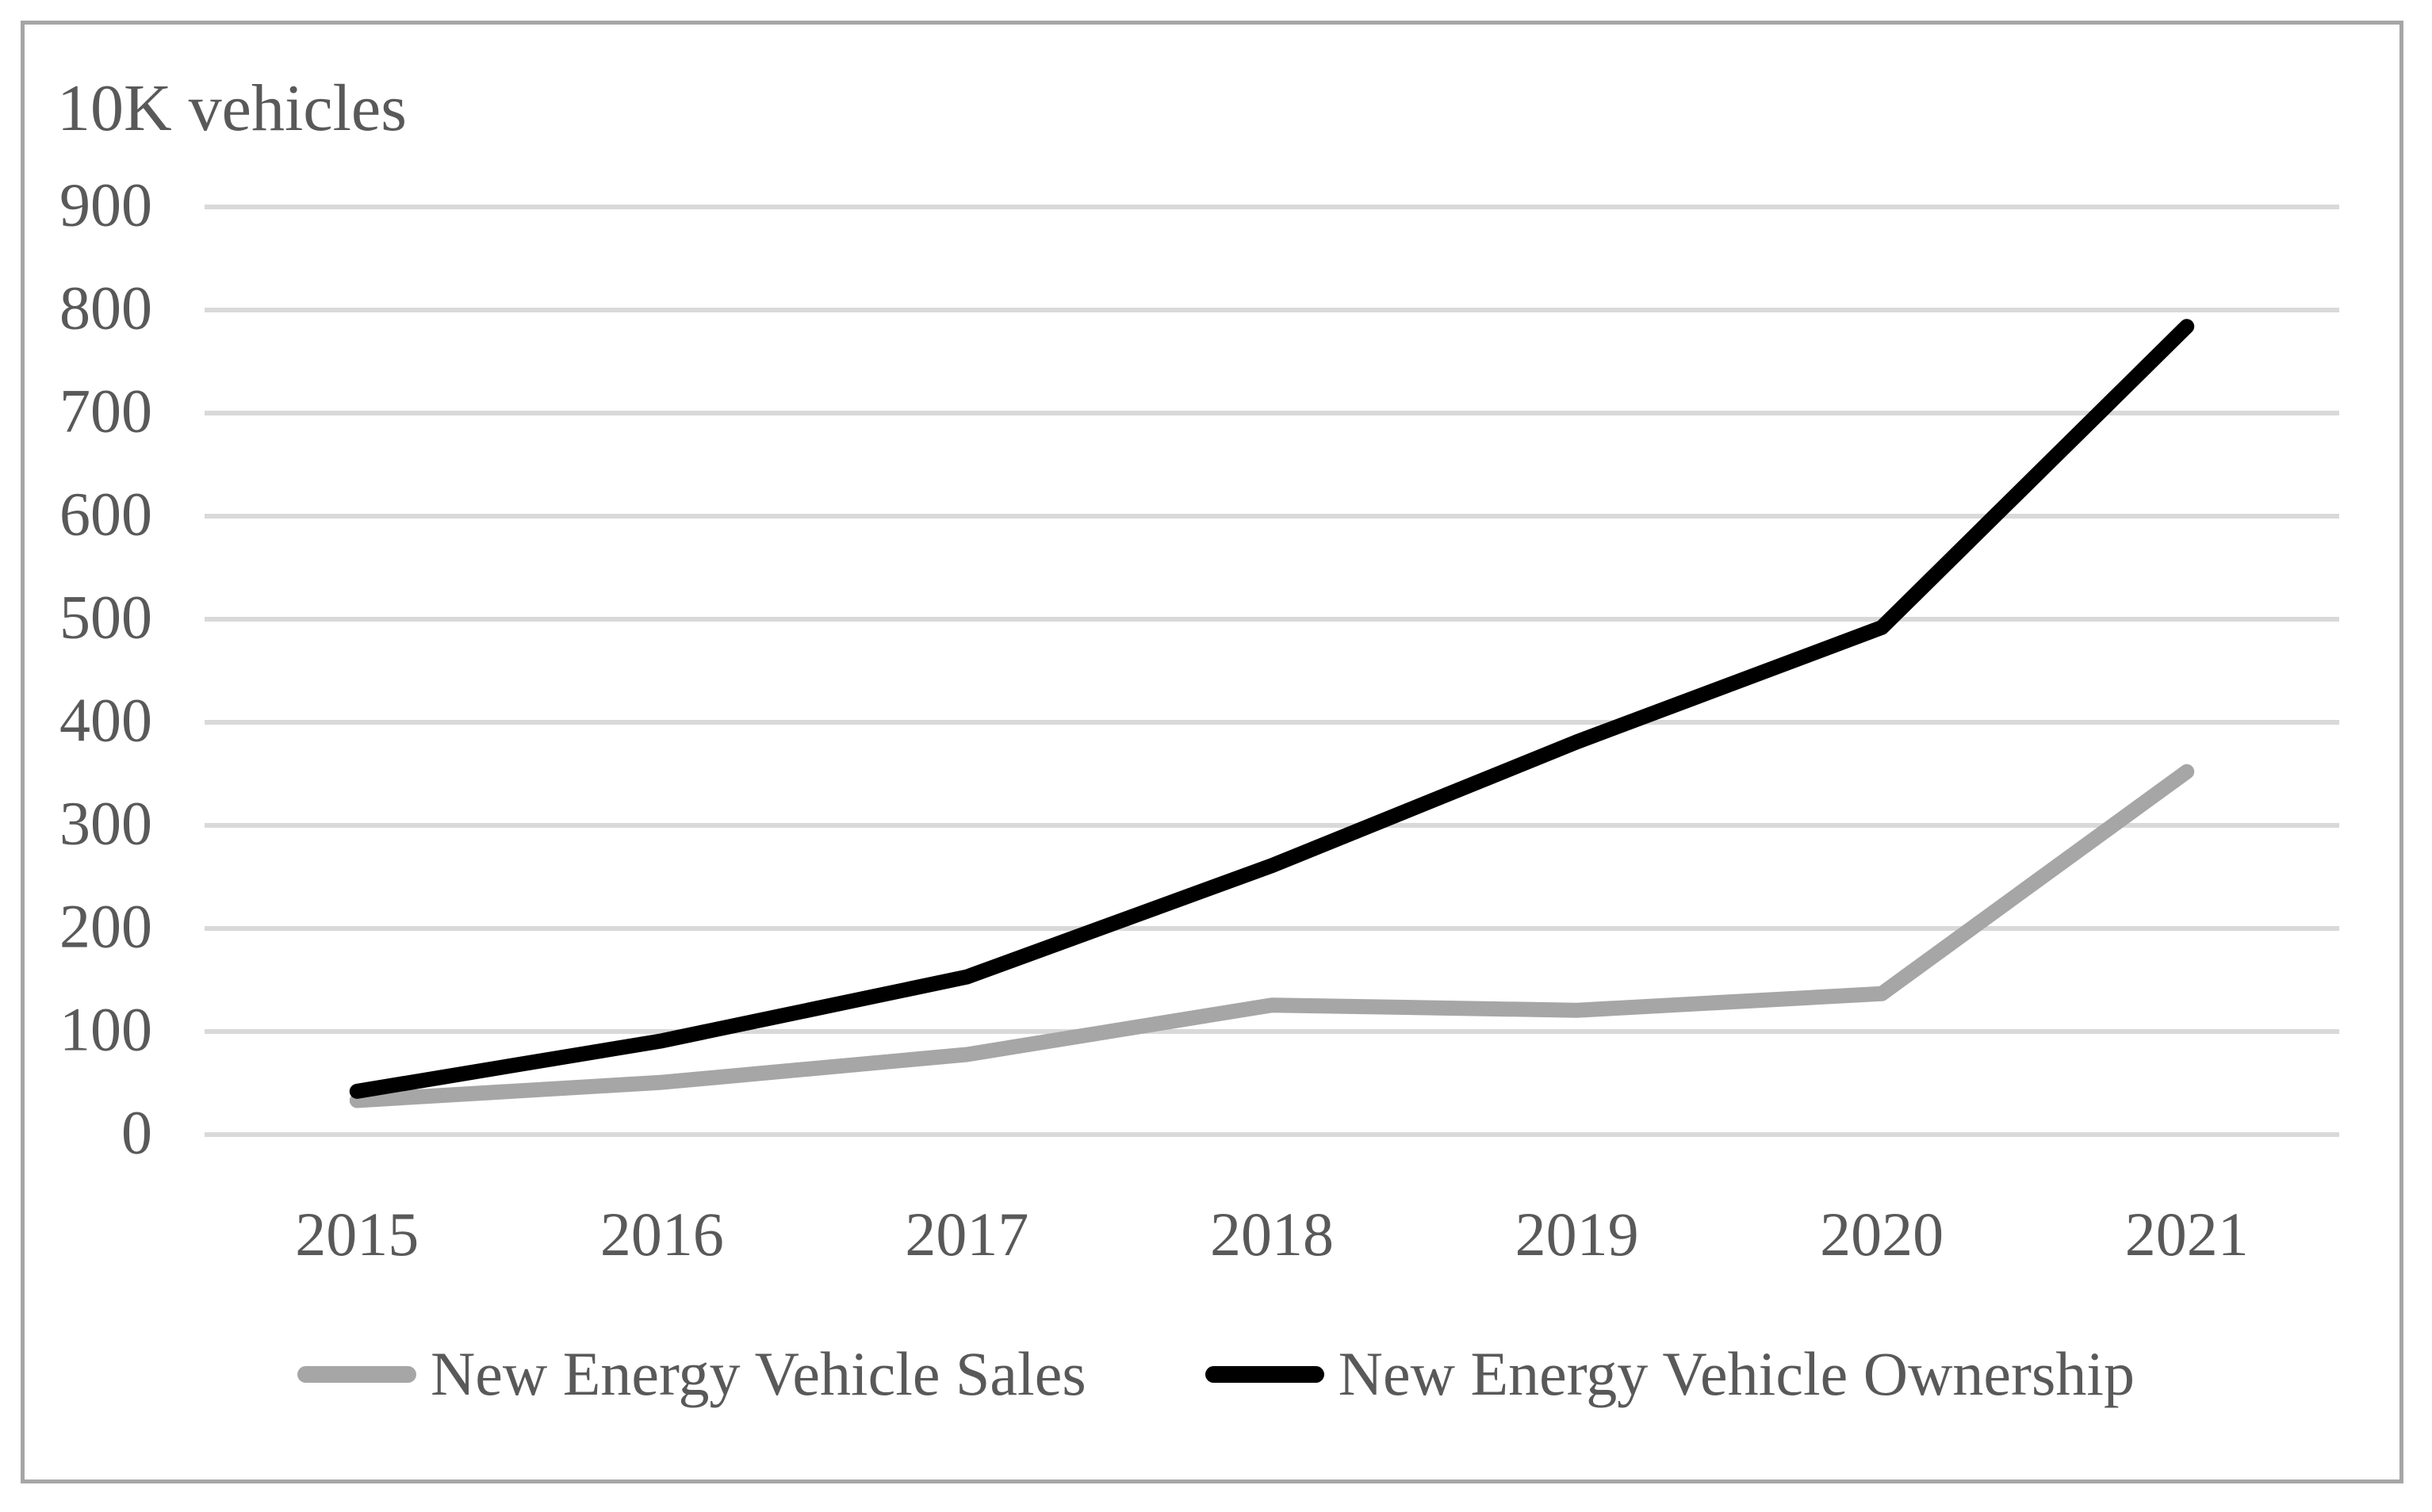 The image size is (2432, 1512). What do you see at coordinates (661, 1235) in the screenshot?
I see `x-tick-label: 2016` at bounding box center [661, 1235].